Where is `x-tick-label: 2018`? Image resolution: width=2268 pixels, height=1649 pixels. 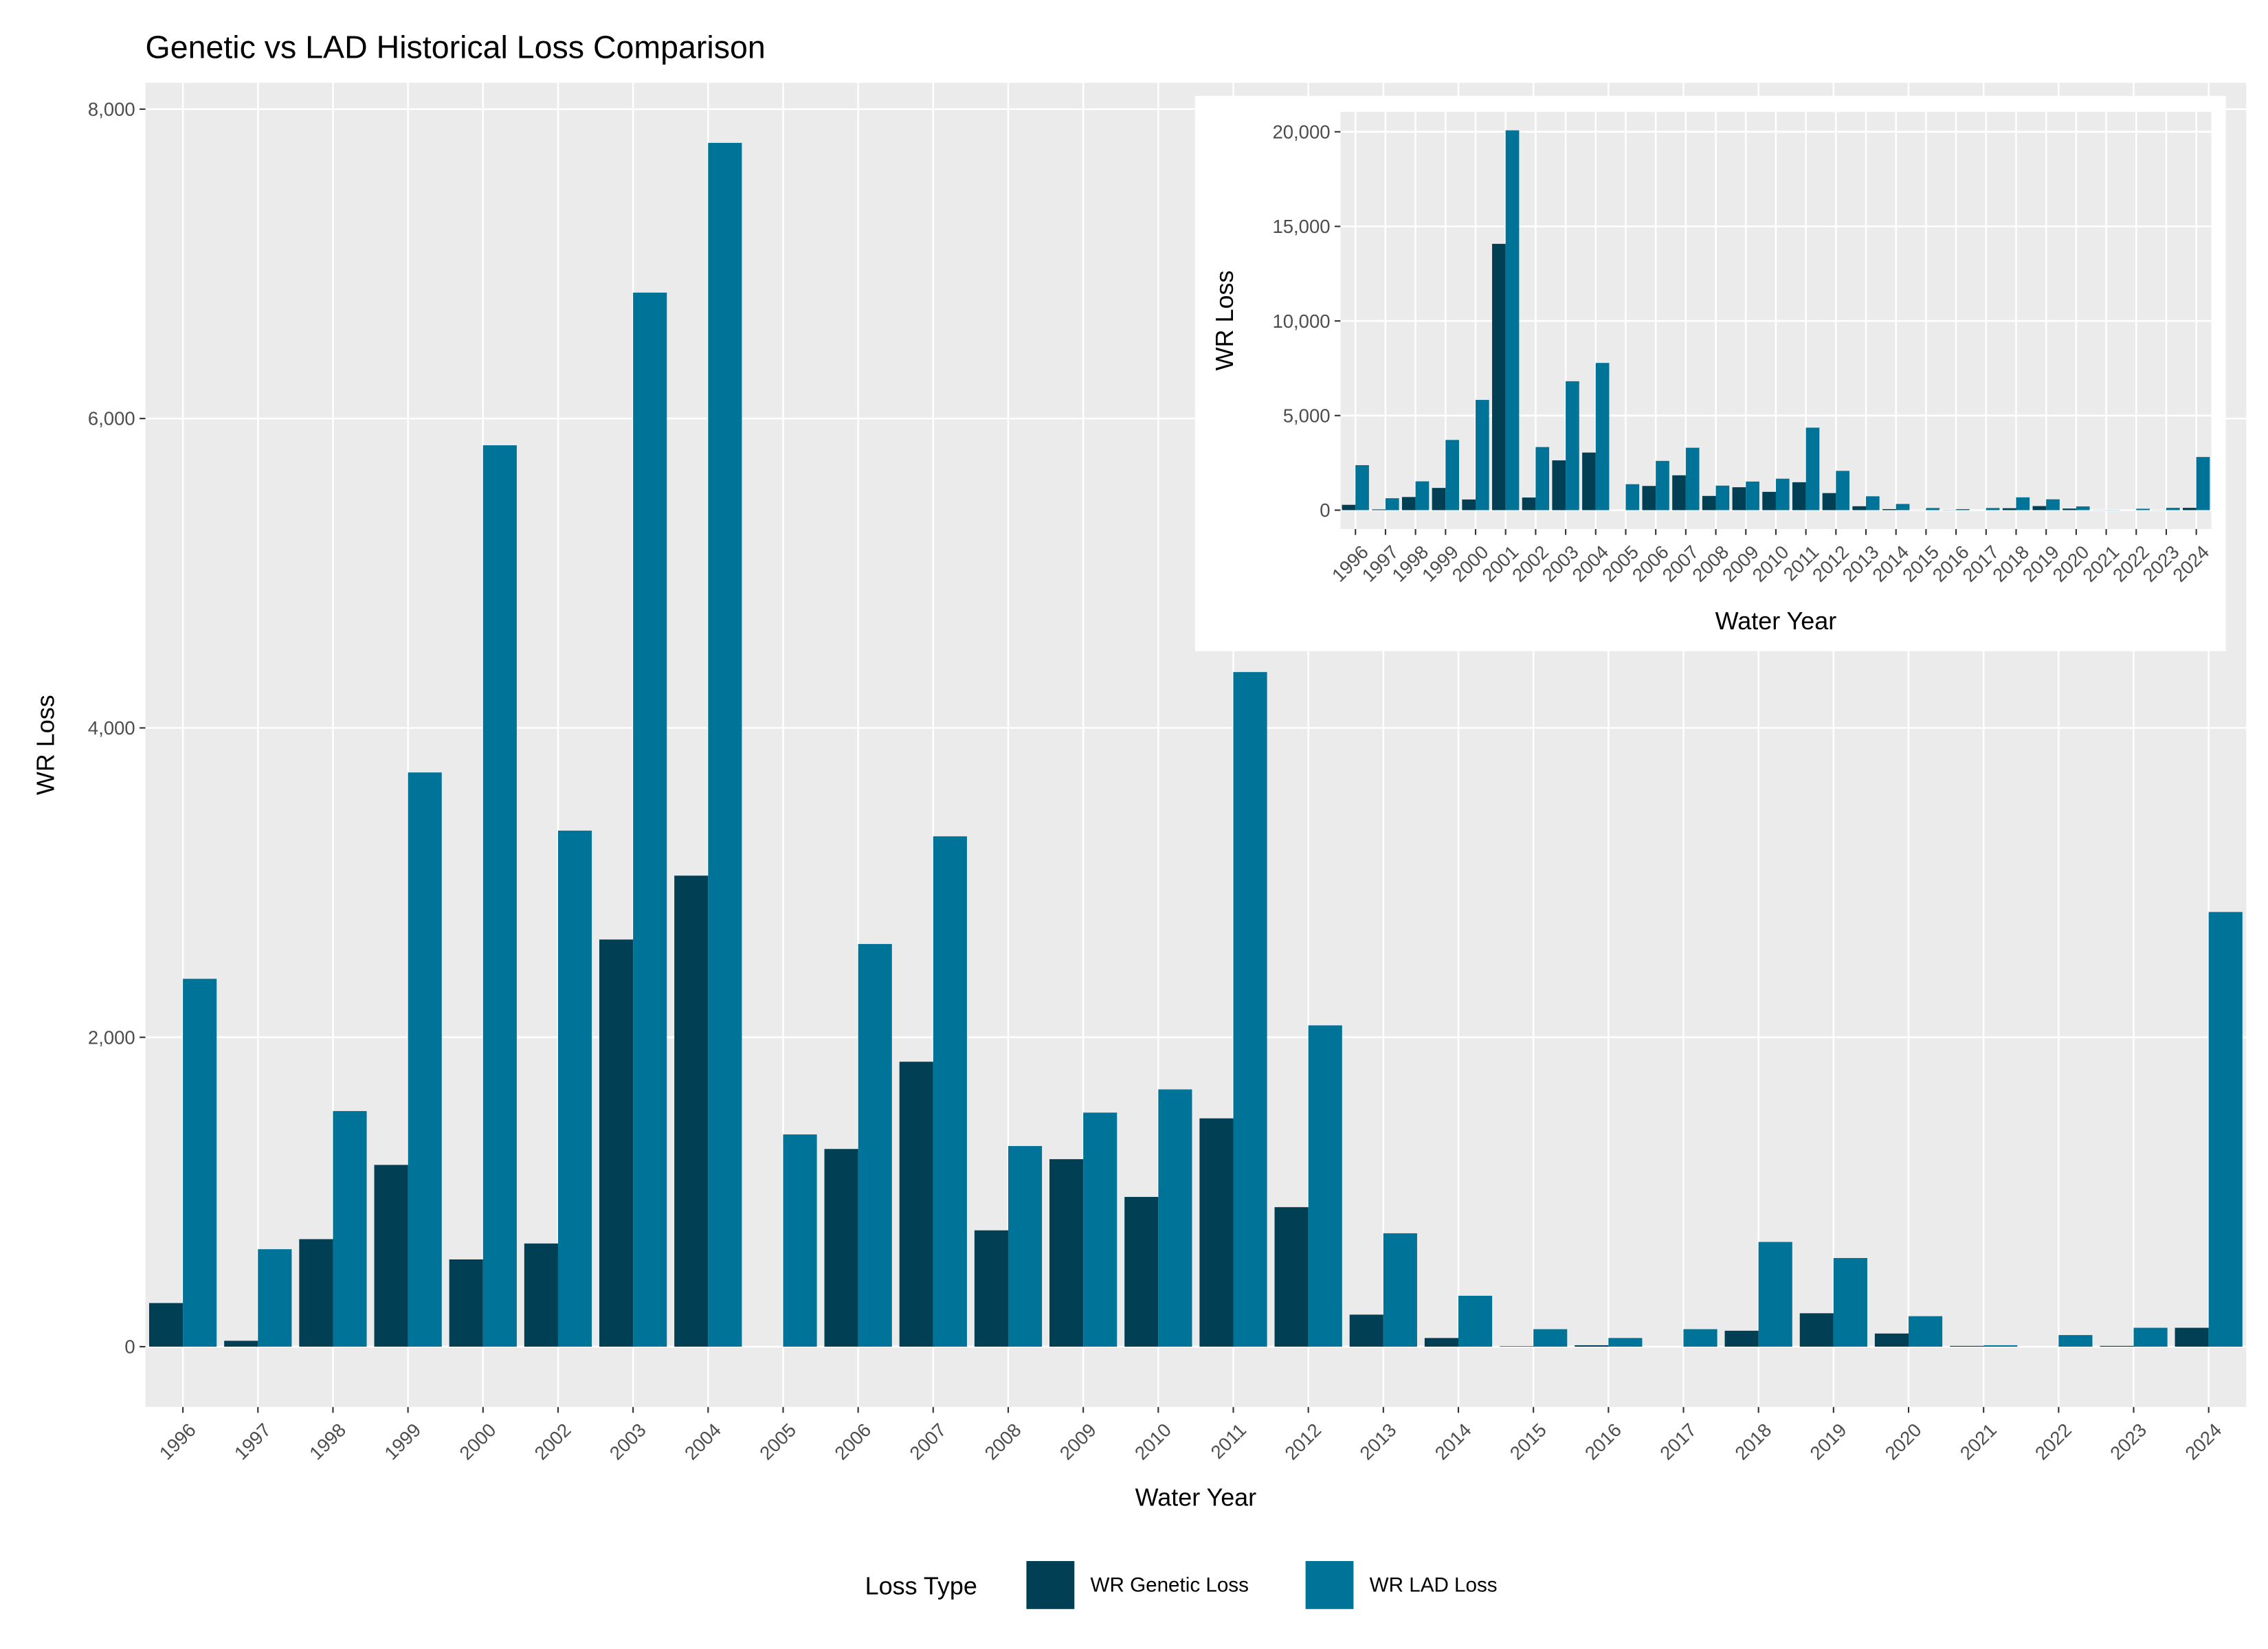 x-tick-label: 2018 is located at coordinates (1753, 1441).